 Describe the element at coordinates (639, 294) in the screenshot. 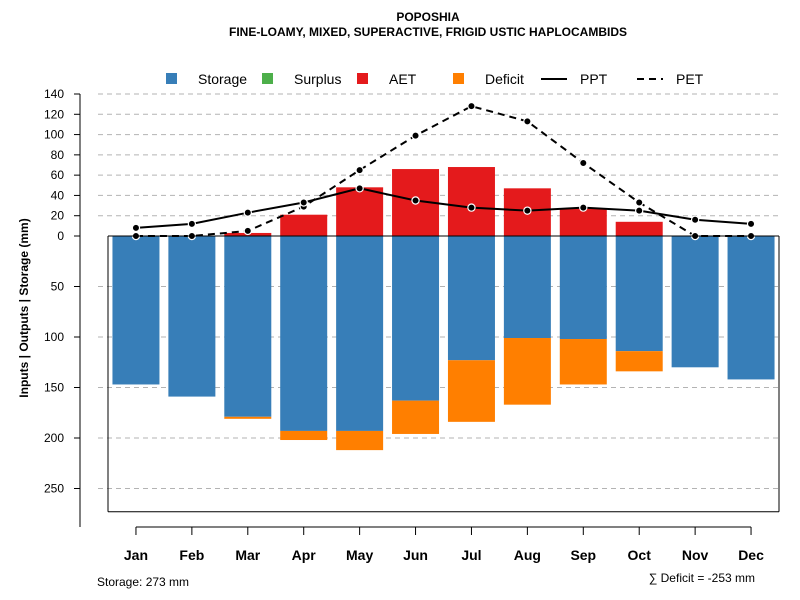

I see `storage-bar-oct` at that location.